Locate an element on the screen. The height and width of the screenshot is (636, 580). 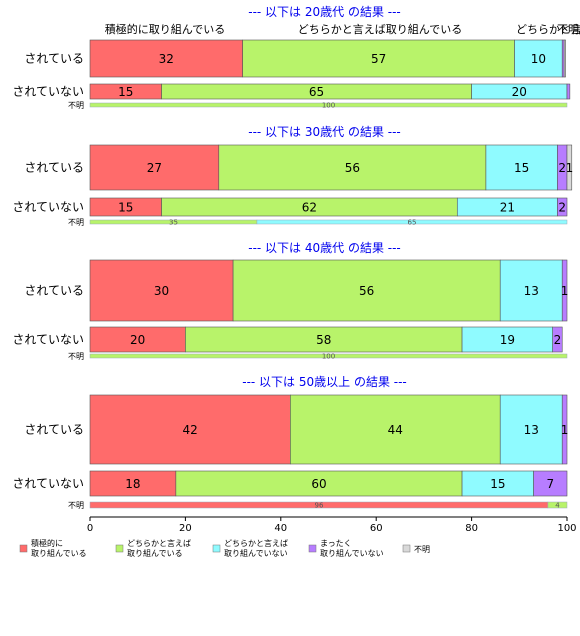
top-category-label: どちらかと言 is located at coordinates (548, 29).